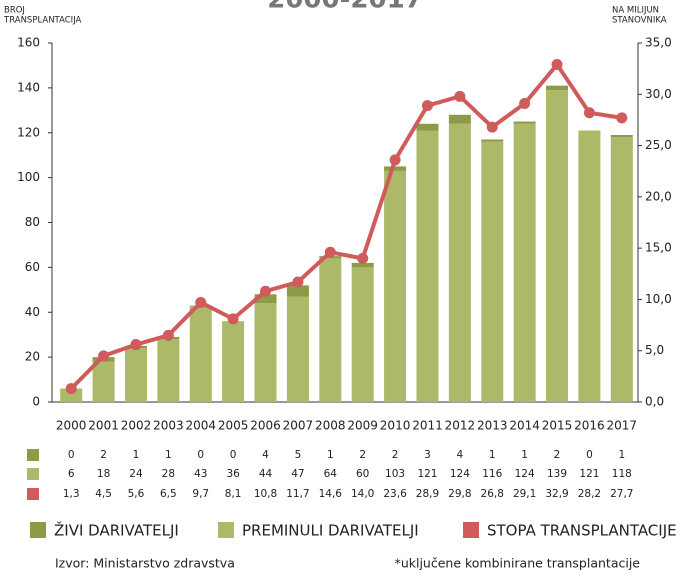  I want to click on table-cell: 47, so click(297, 474).